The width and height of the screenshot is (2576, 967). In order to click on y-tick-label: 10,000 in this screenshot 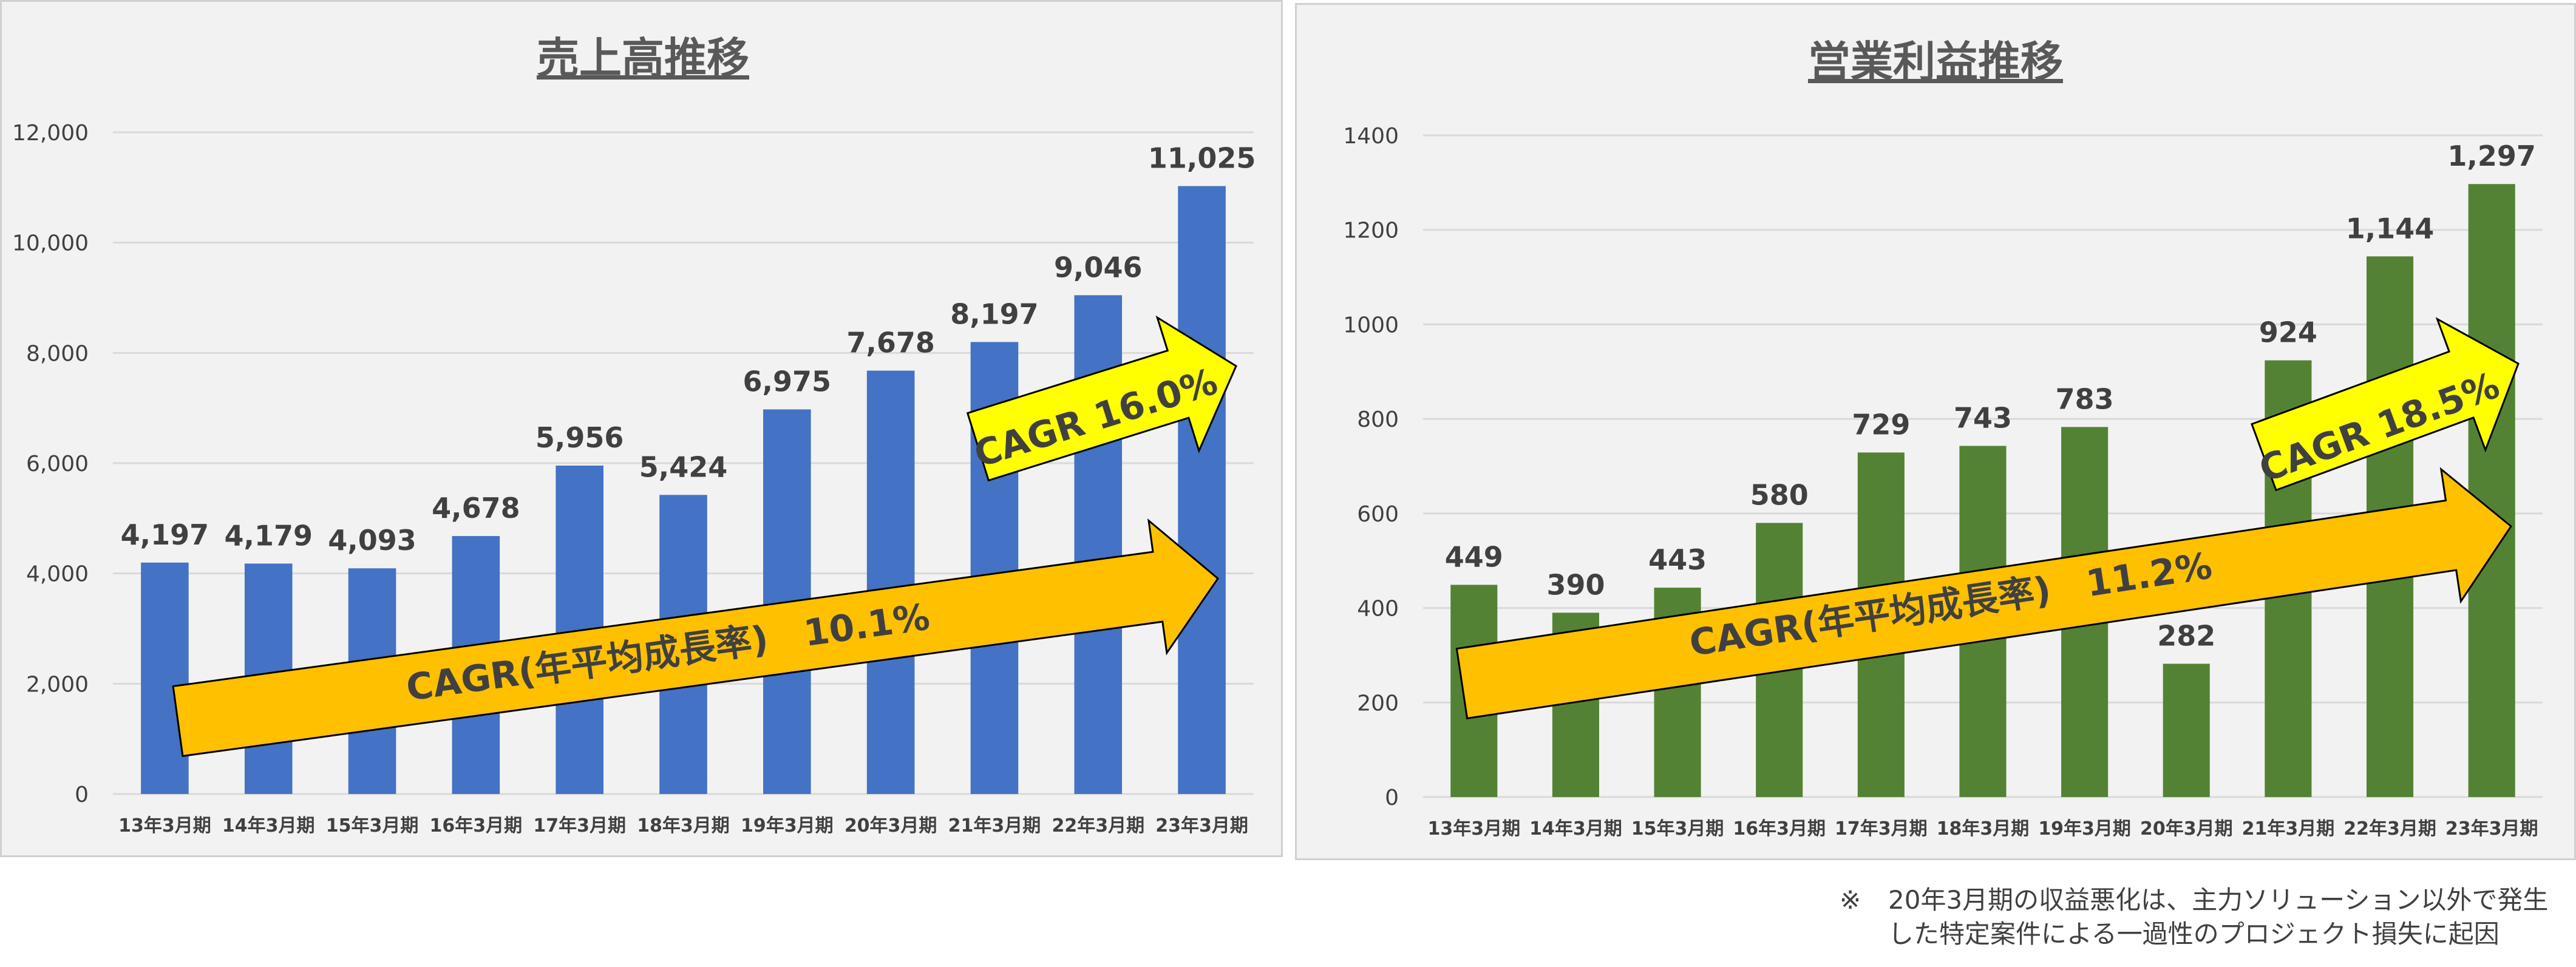, I will do `click(50, 243)`.